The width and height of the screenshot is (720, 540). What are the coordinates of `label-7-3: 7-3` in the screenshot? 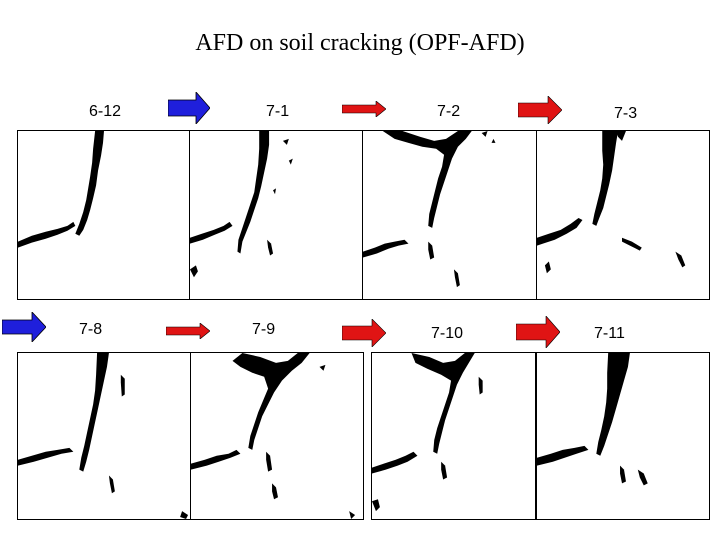 It's located at (626, 113).